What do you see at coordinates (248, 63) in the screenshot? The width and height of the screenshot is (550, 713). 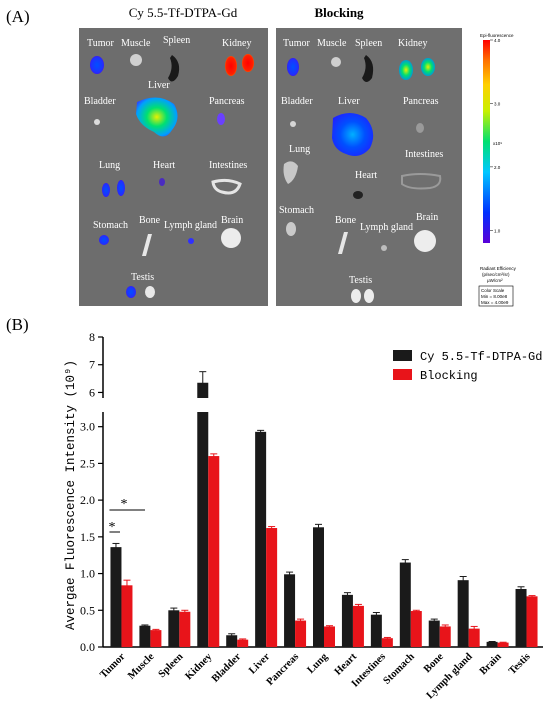 I see `organ-kidney-right-signal` at bounding box center [248, 63].